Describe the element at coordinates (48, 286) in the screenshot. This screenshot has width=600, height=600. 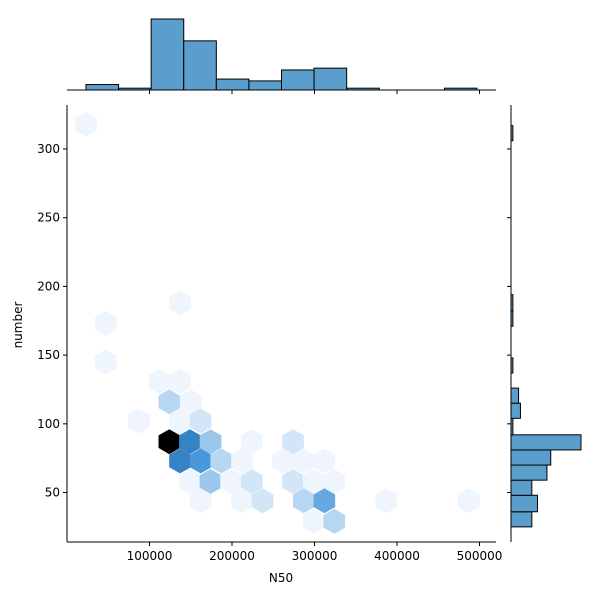
I see `y-tick-label: 200` at that location.